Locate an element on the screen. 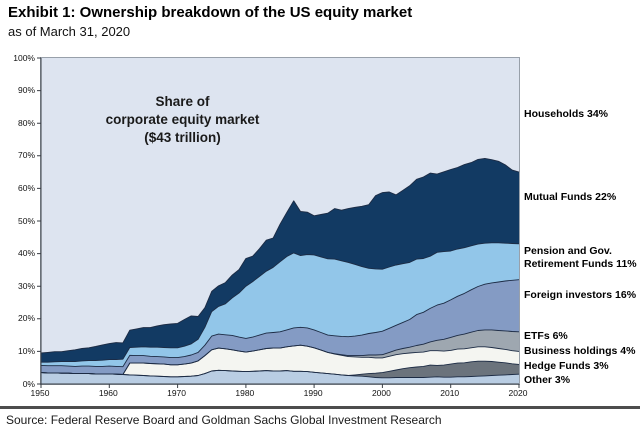  legend-label: Hedge Funds 3% is located at coordinates (566, 366).